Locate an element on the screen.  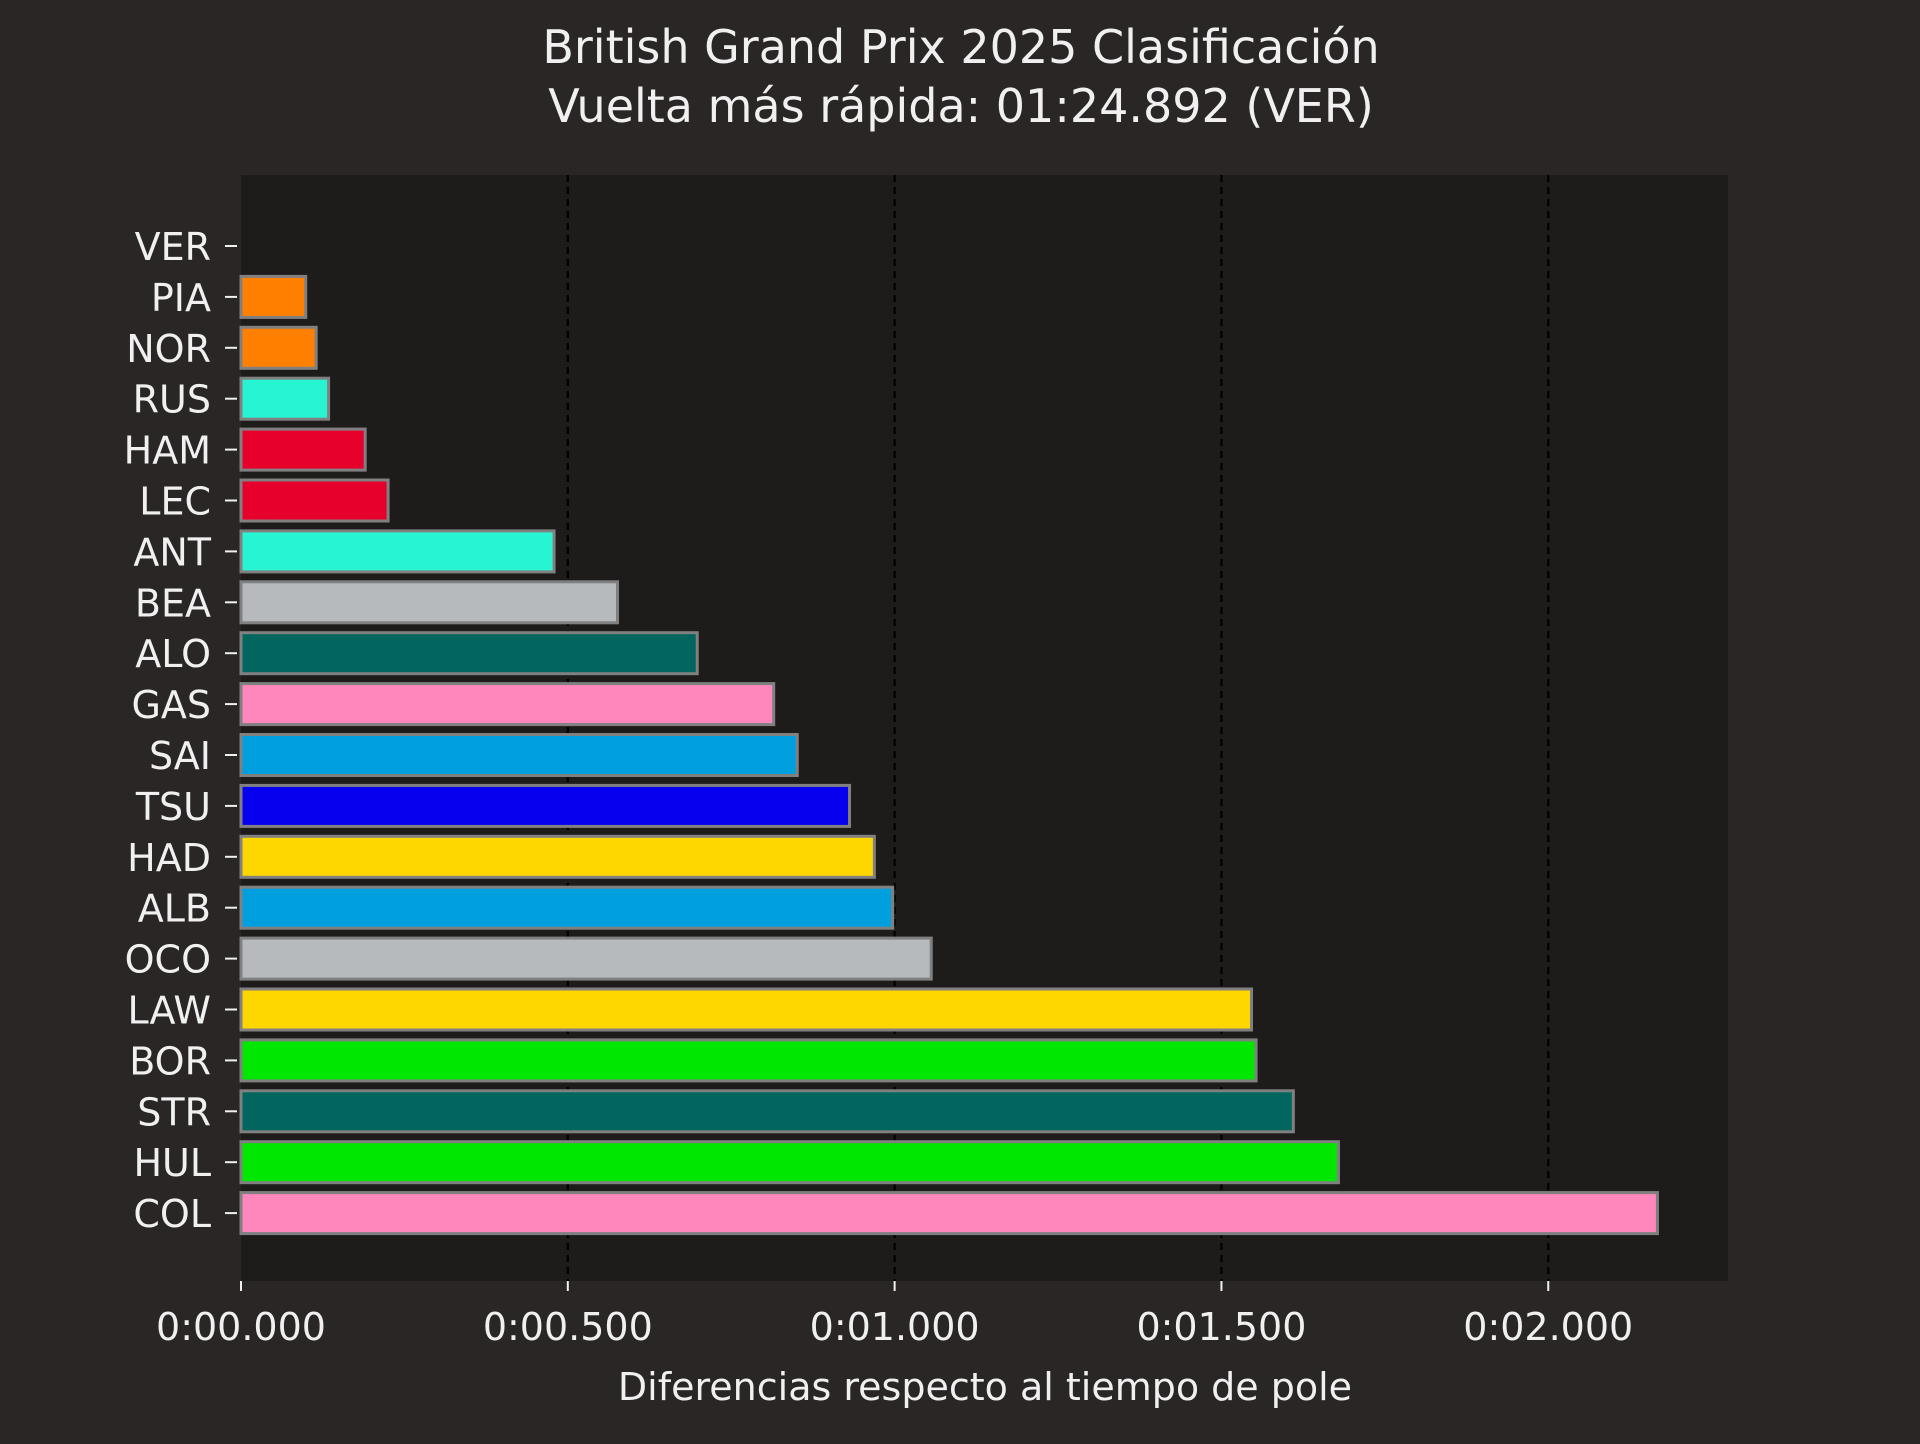
x-tick-label: 0:01.000 is located at coordinates (895, 1327).